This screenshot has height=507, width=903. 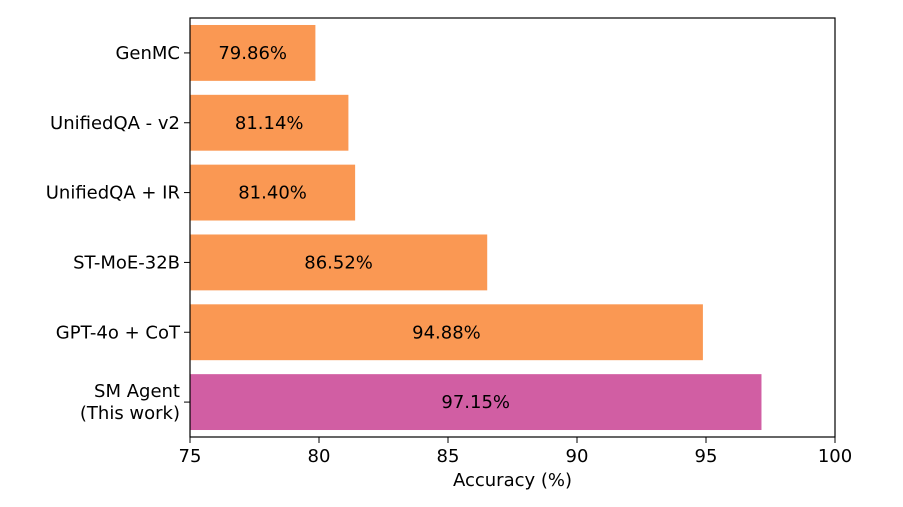 I want to click on bar-value-label: 86.52%, so click(x=338, y=262).